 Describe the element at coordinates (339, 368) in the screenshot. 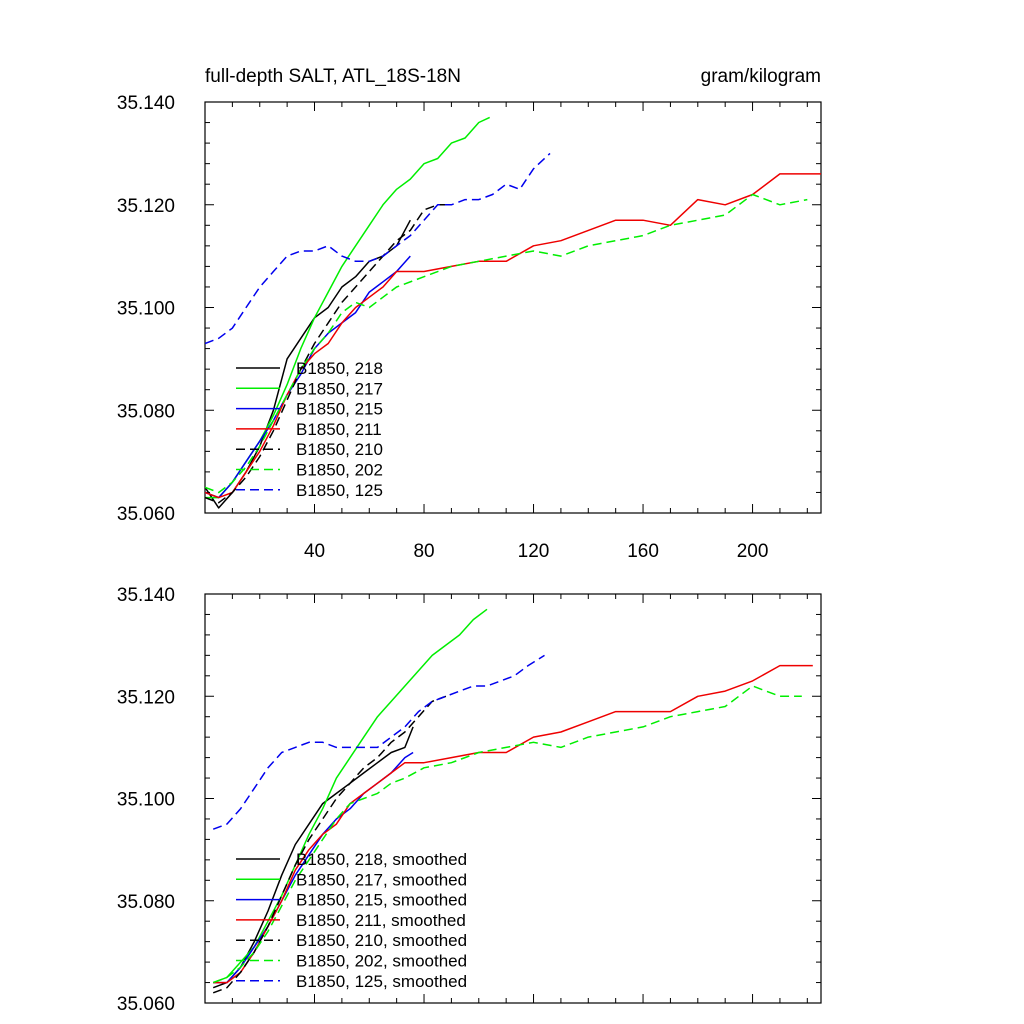

I see `legend-label: B1850, 218` at that location.